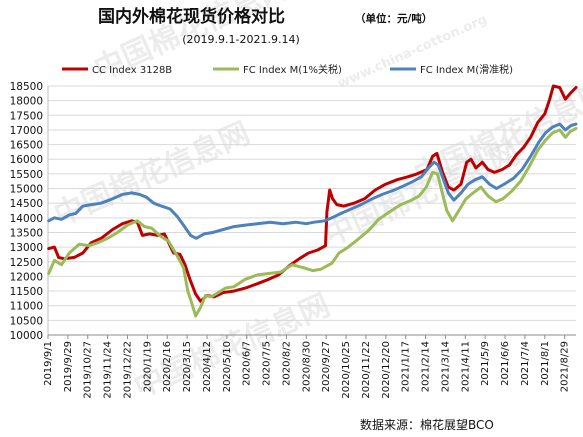 The width and height of the screenshot is (583, 437). Describe the element at coordinates (26, 175) in the screenshot. I see `y-tick-label: 15500` at that location.